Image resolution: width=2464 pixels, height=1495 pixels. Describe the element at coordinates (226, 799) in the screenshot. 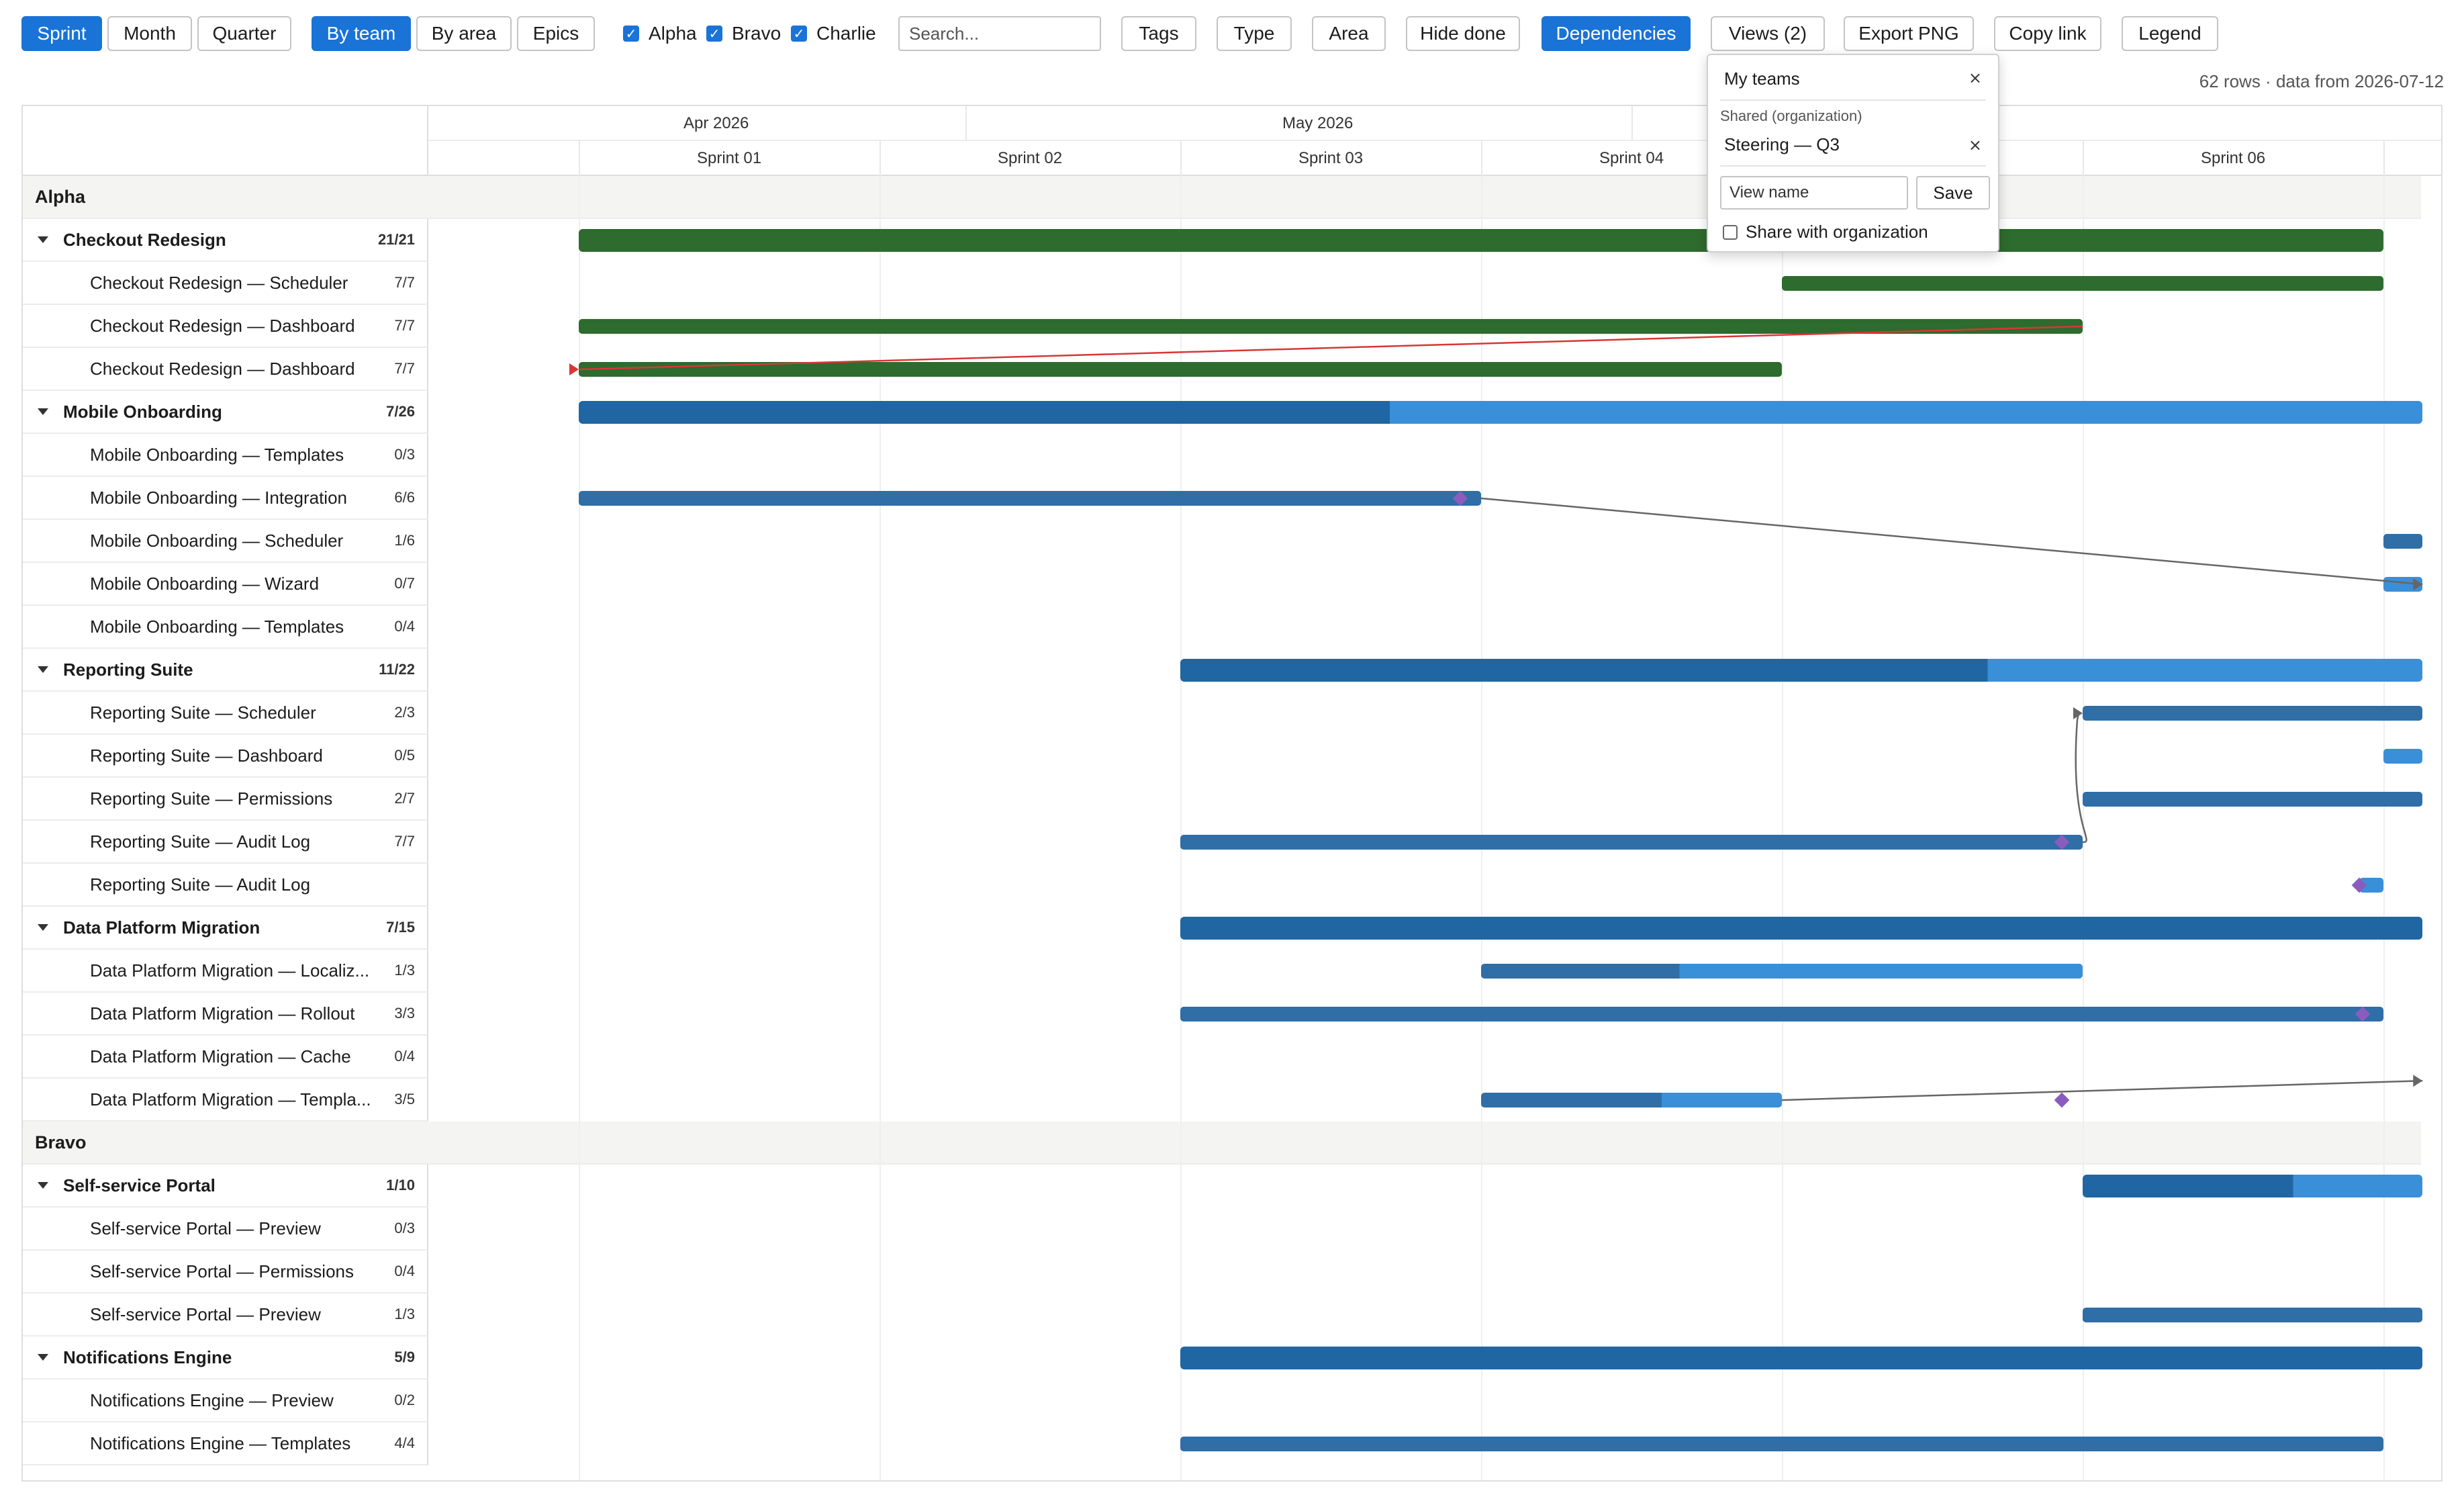

I see `task-row: Reporting Suite — Permissions 2/7` at that location.